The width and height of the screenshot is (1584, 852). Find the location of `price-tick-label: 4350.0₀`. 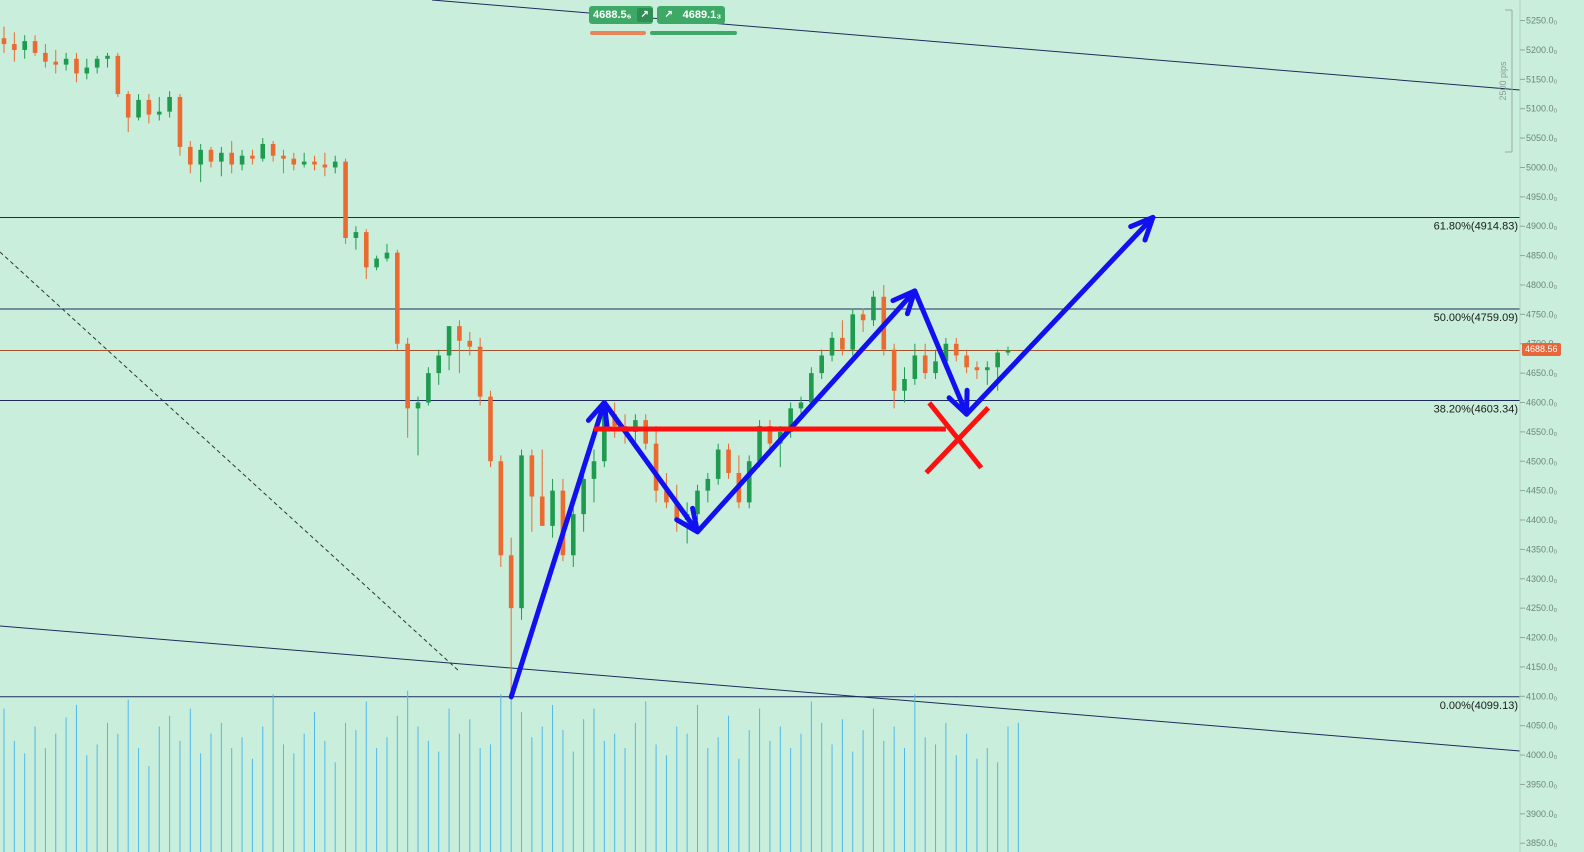

price-tick-label: 4350.0₀ is located at coordinates (1542, 549).